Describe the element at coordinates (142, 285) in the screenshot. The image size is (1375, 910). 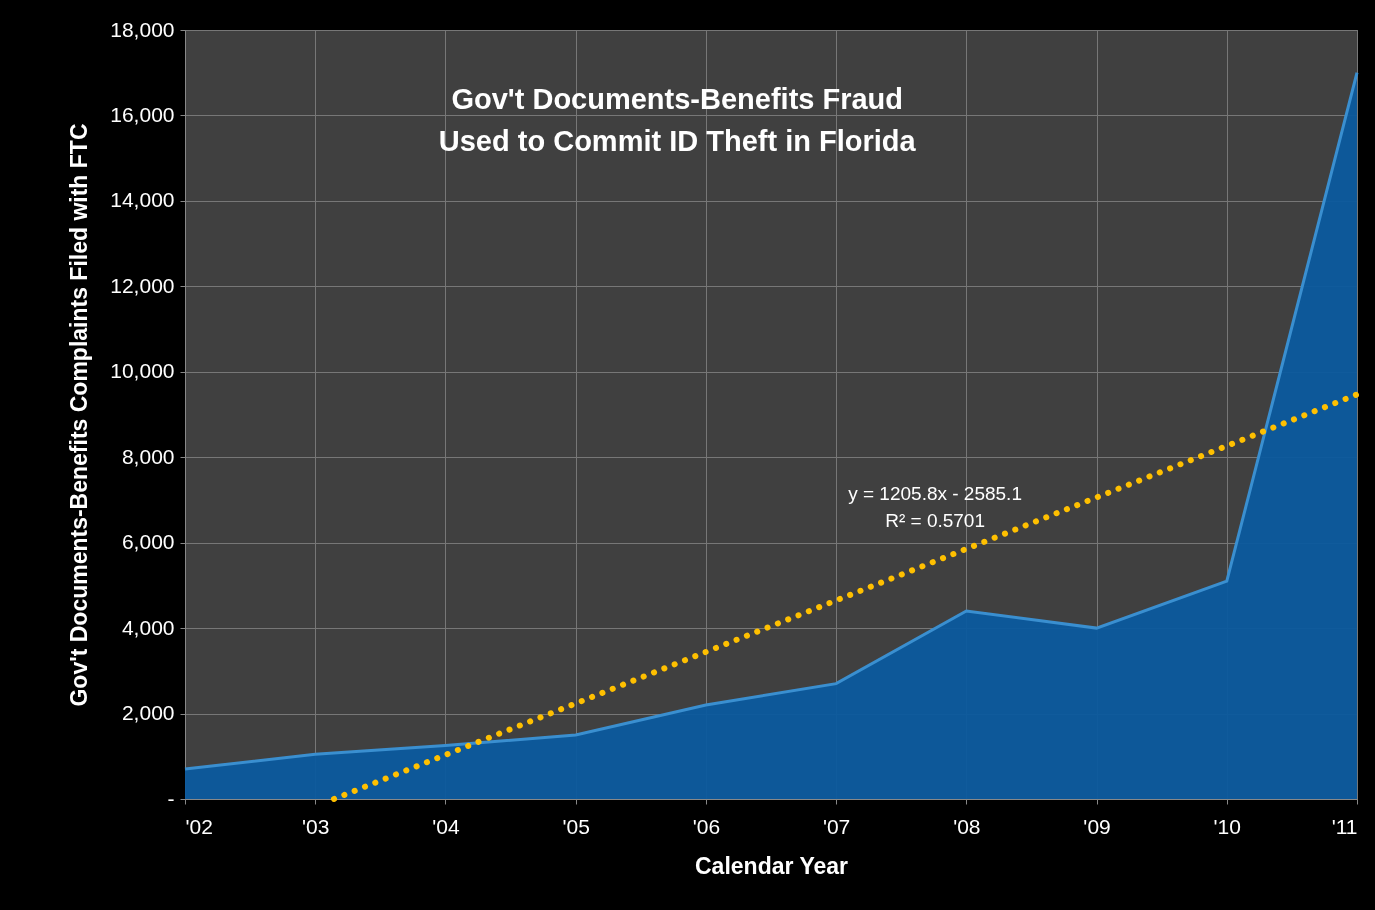
I see `y-tick-label: 12,000` at that location.